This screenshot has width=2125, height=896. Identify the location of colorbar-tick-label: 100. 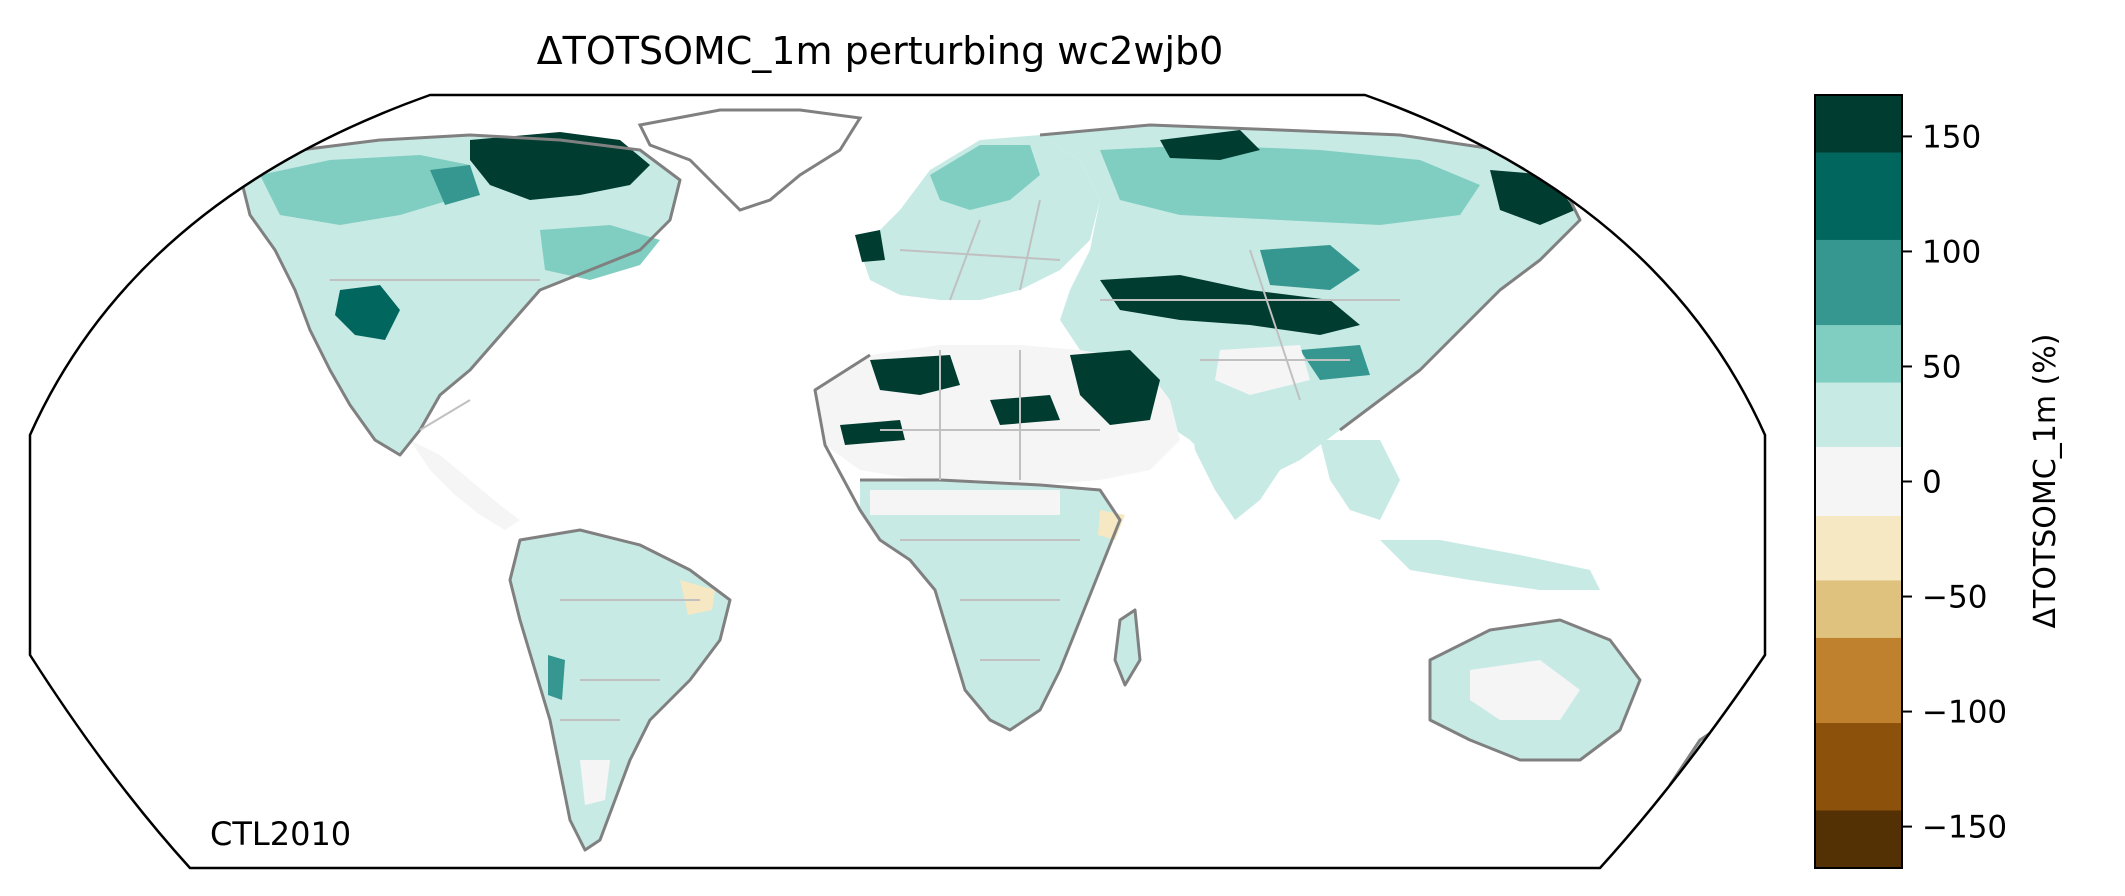
(1951, 252).